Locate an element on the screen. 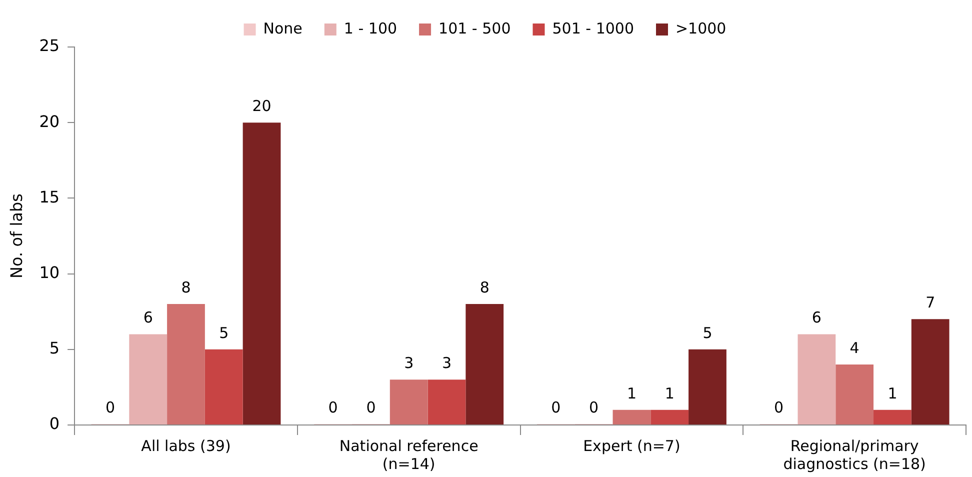  y-tick-label: 10 is located at coordinates (49, 272).